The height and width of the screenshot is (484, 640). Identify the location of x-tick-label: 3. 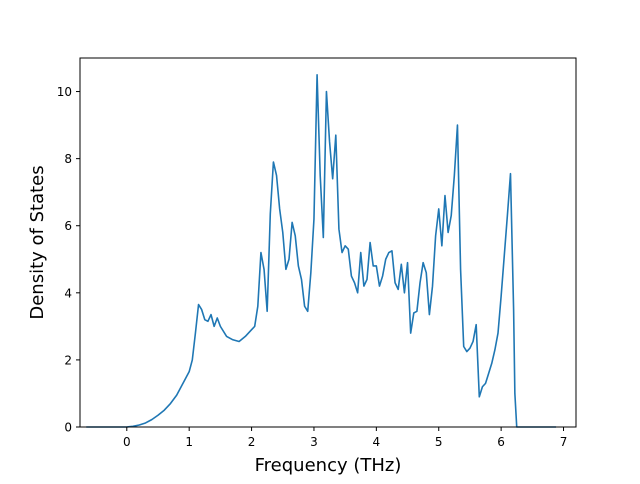
(314, 442).